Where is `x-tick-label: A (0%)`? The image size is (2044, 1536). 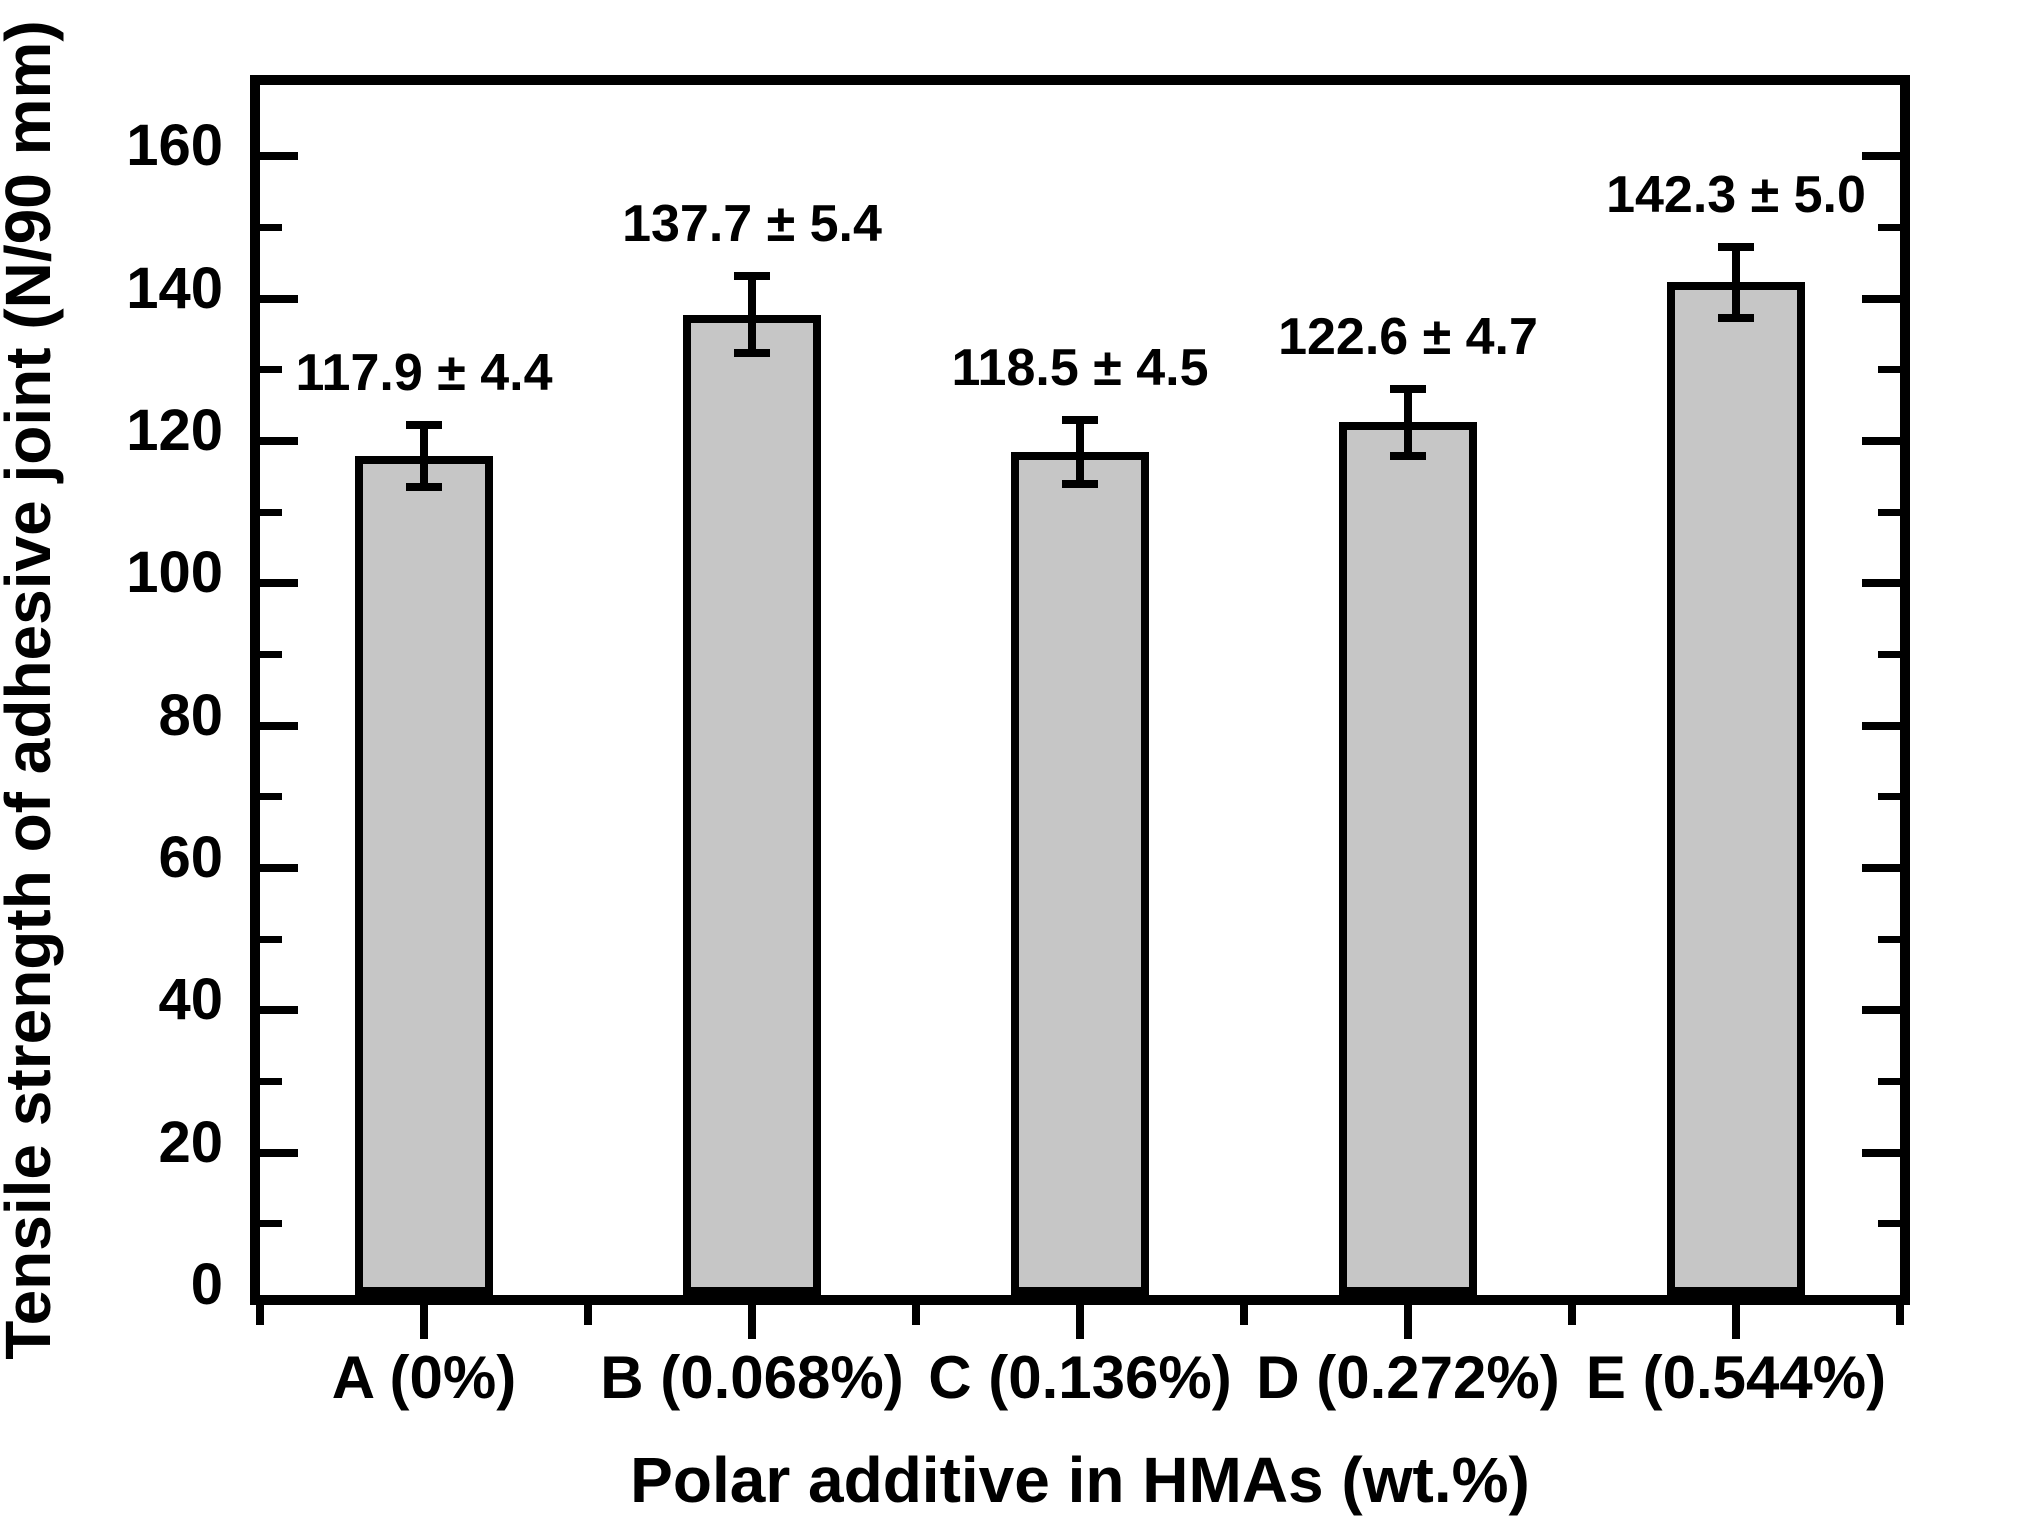 x-tick-label: A (0%) is located at coordinates (424, 1377).